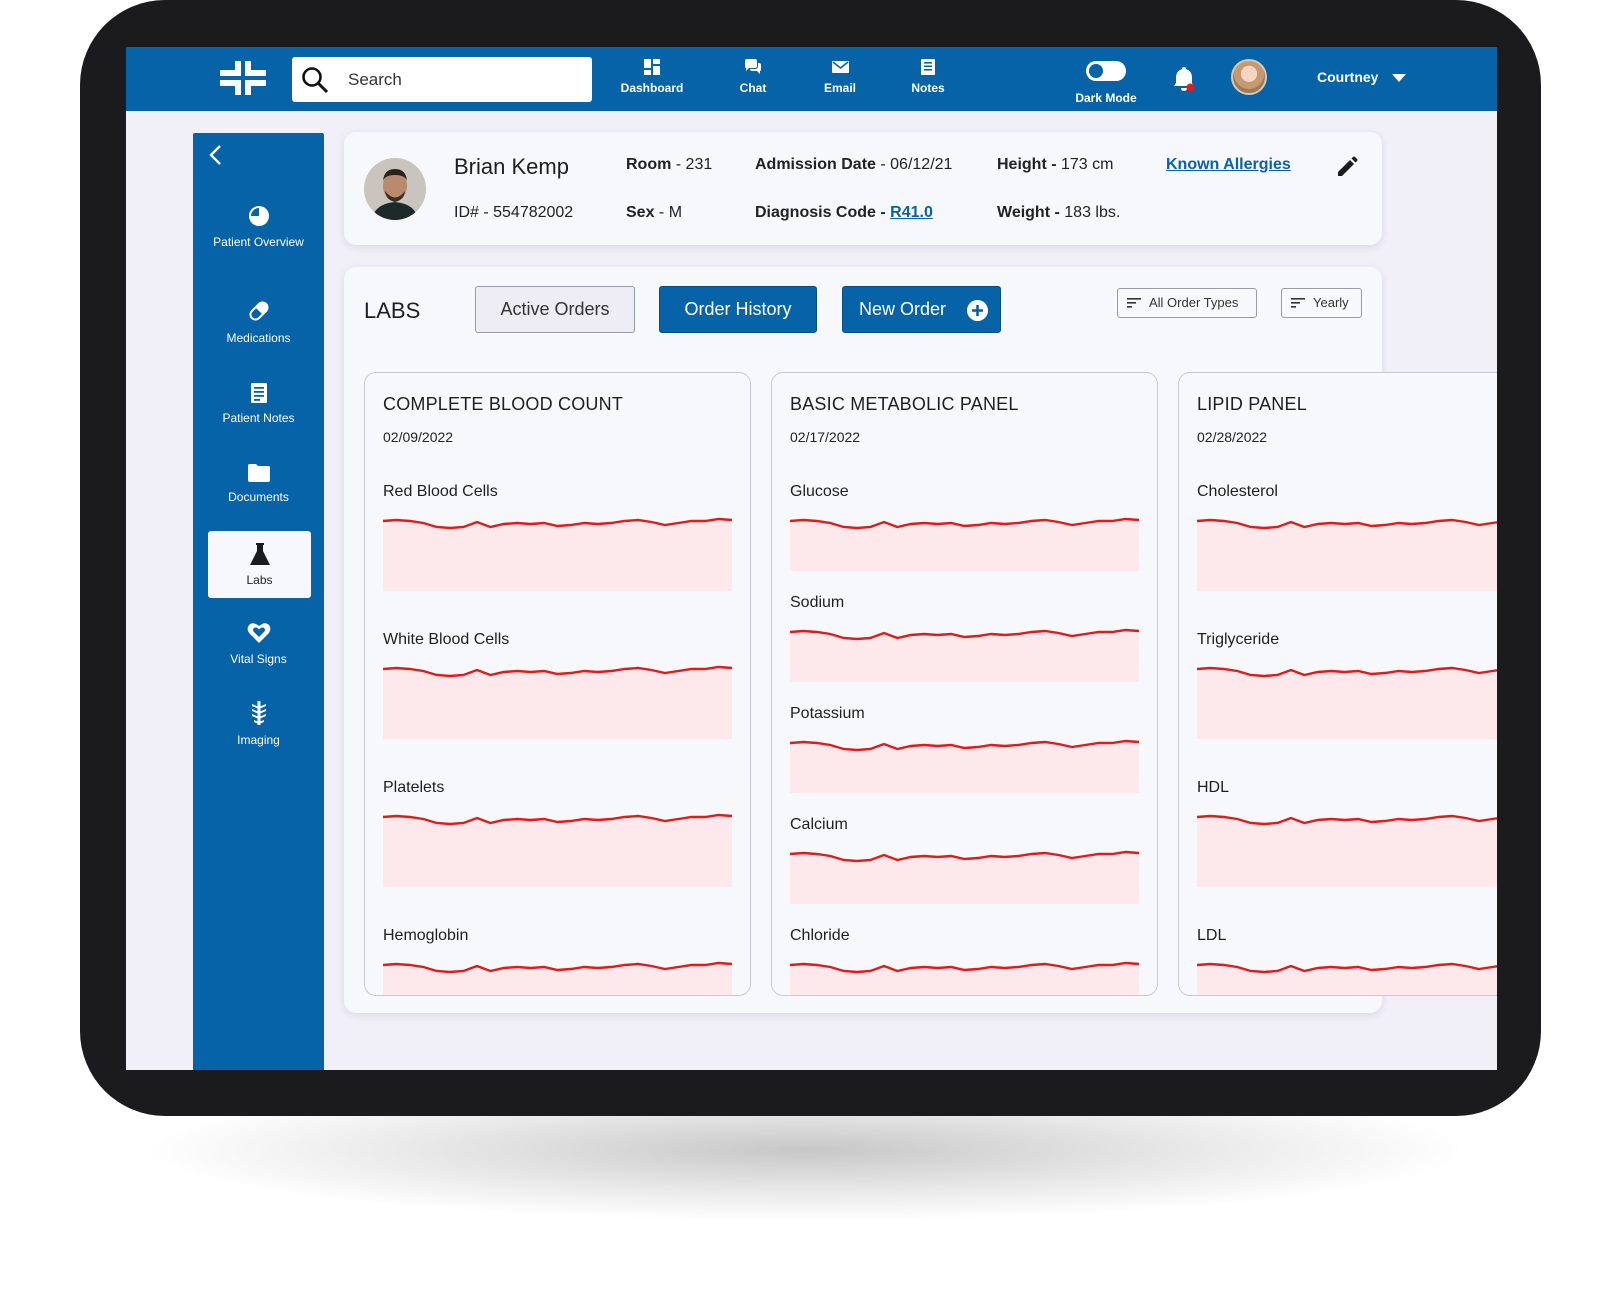  I want to click on sidebar-item-patient-overview: Patient Overview, so click(258, 227).